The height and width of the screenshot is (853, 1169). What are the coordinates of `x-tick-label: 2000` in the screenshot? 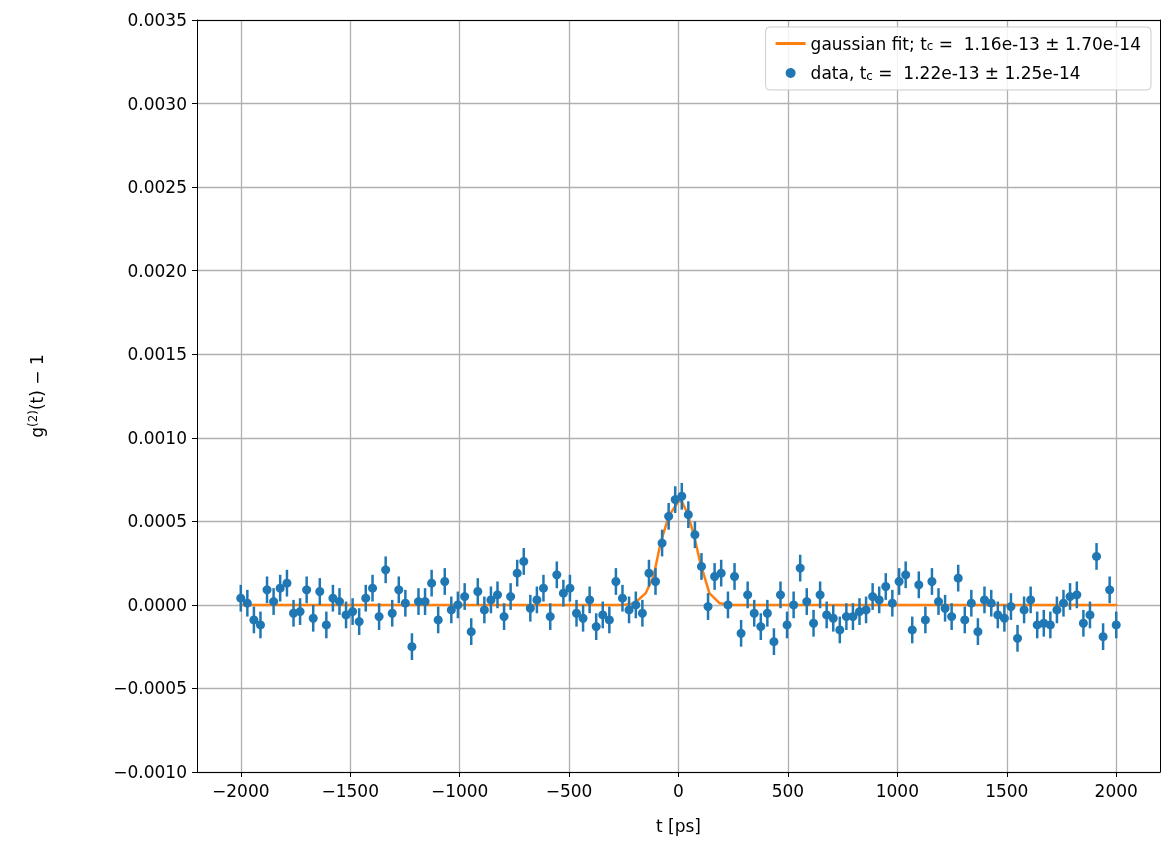 It's located at (1116, 790).